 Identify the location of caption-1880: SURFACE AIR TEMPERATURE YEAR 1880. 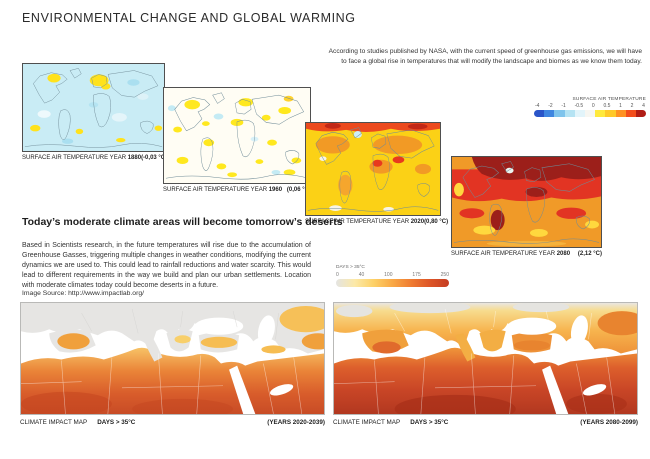
(81, 158).